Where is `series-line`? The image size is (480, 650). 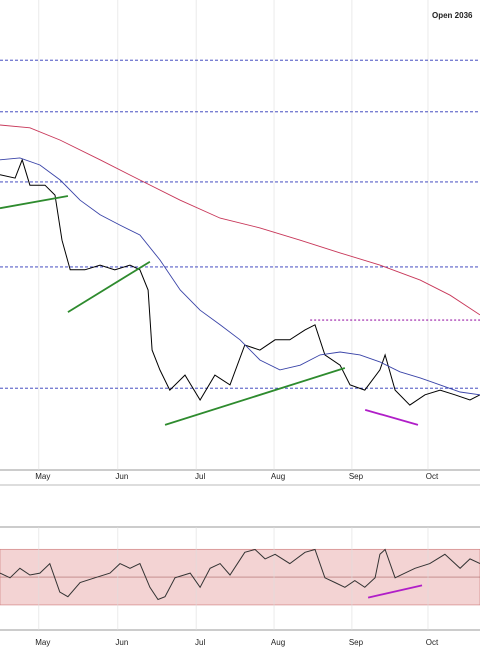 series-line is located at coordinates (240, 574).